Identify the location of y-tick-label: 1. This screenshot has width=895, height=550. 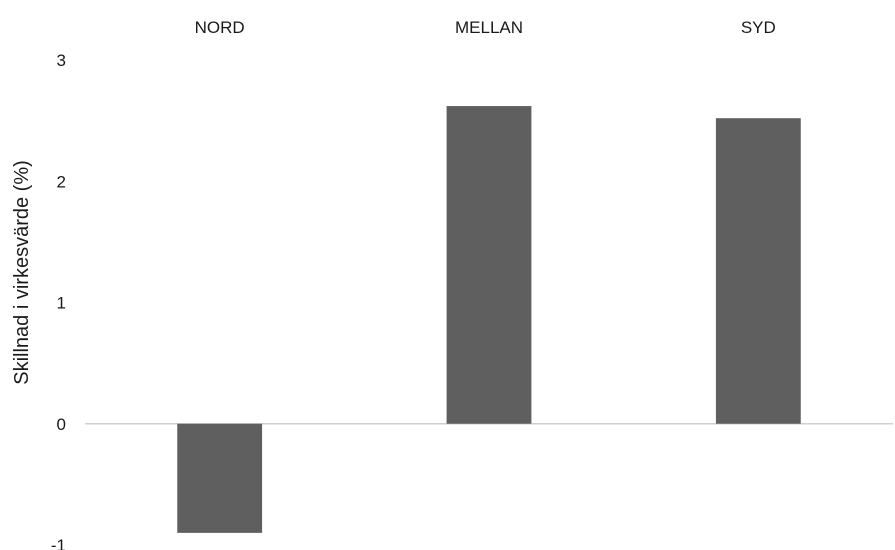
(61, 303).